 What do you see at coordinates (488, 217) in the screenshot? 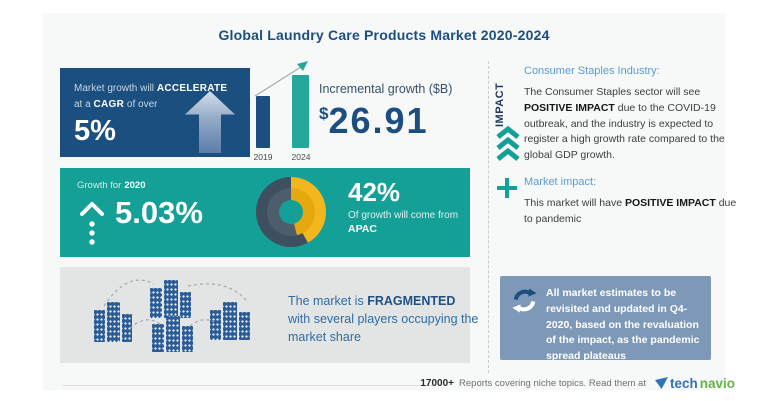
I see `impact-divider` at bounding box center [488, 217].